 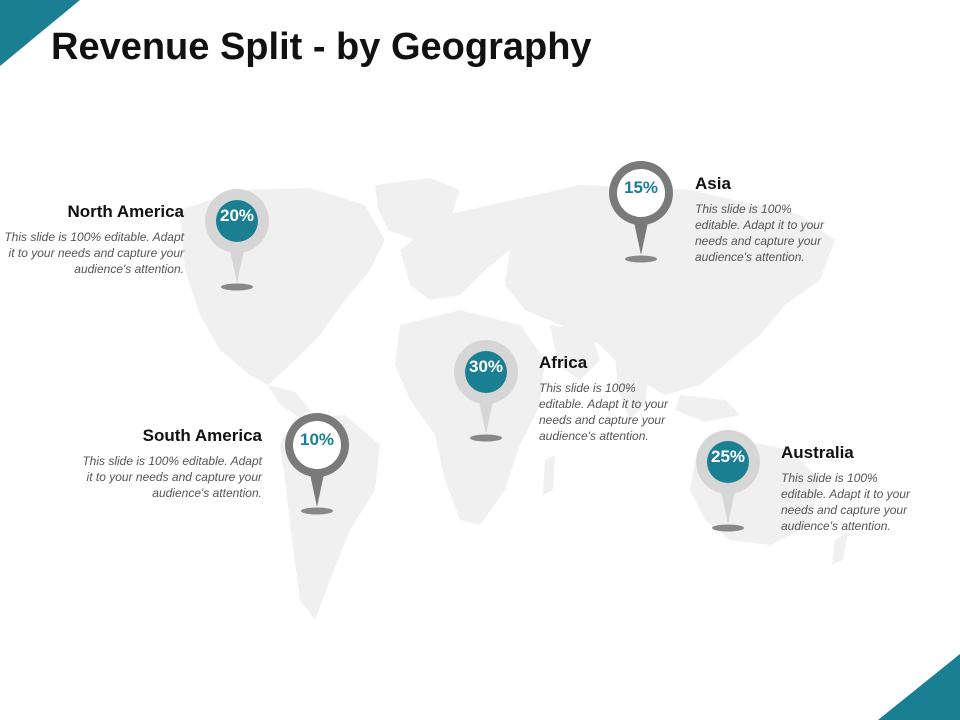 I want to click on pin-value: 10%, so click(x=317, y=439).